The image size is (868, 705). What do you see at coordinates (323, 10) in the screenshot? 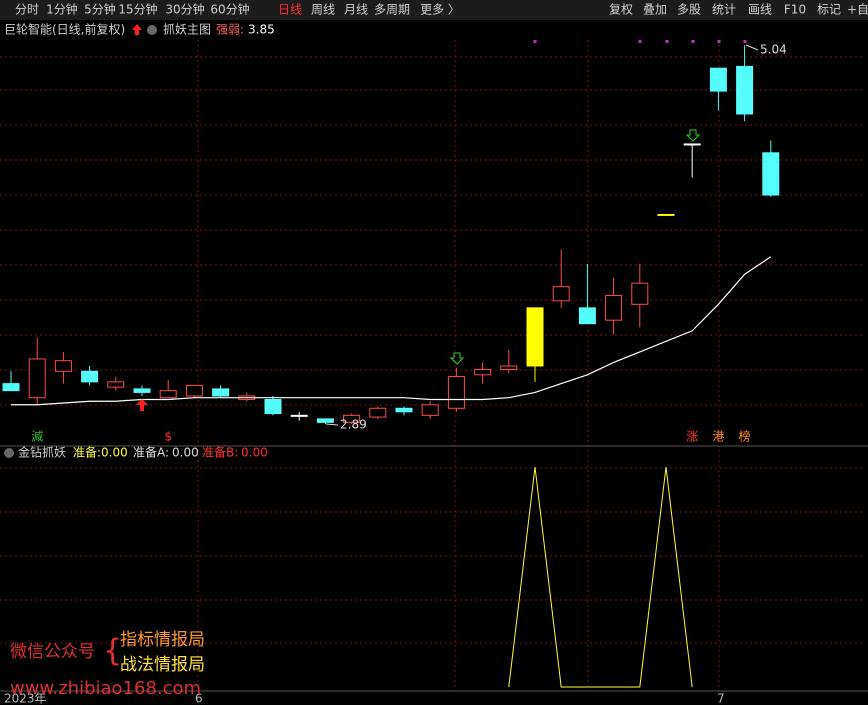
I see `period-tab: 周线` at bounding box center [323, 10].